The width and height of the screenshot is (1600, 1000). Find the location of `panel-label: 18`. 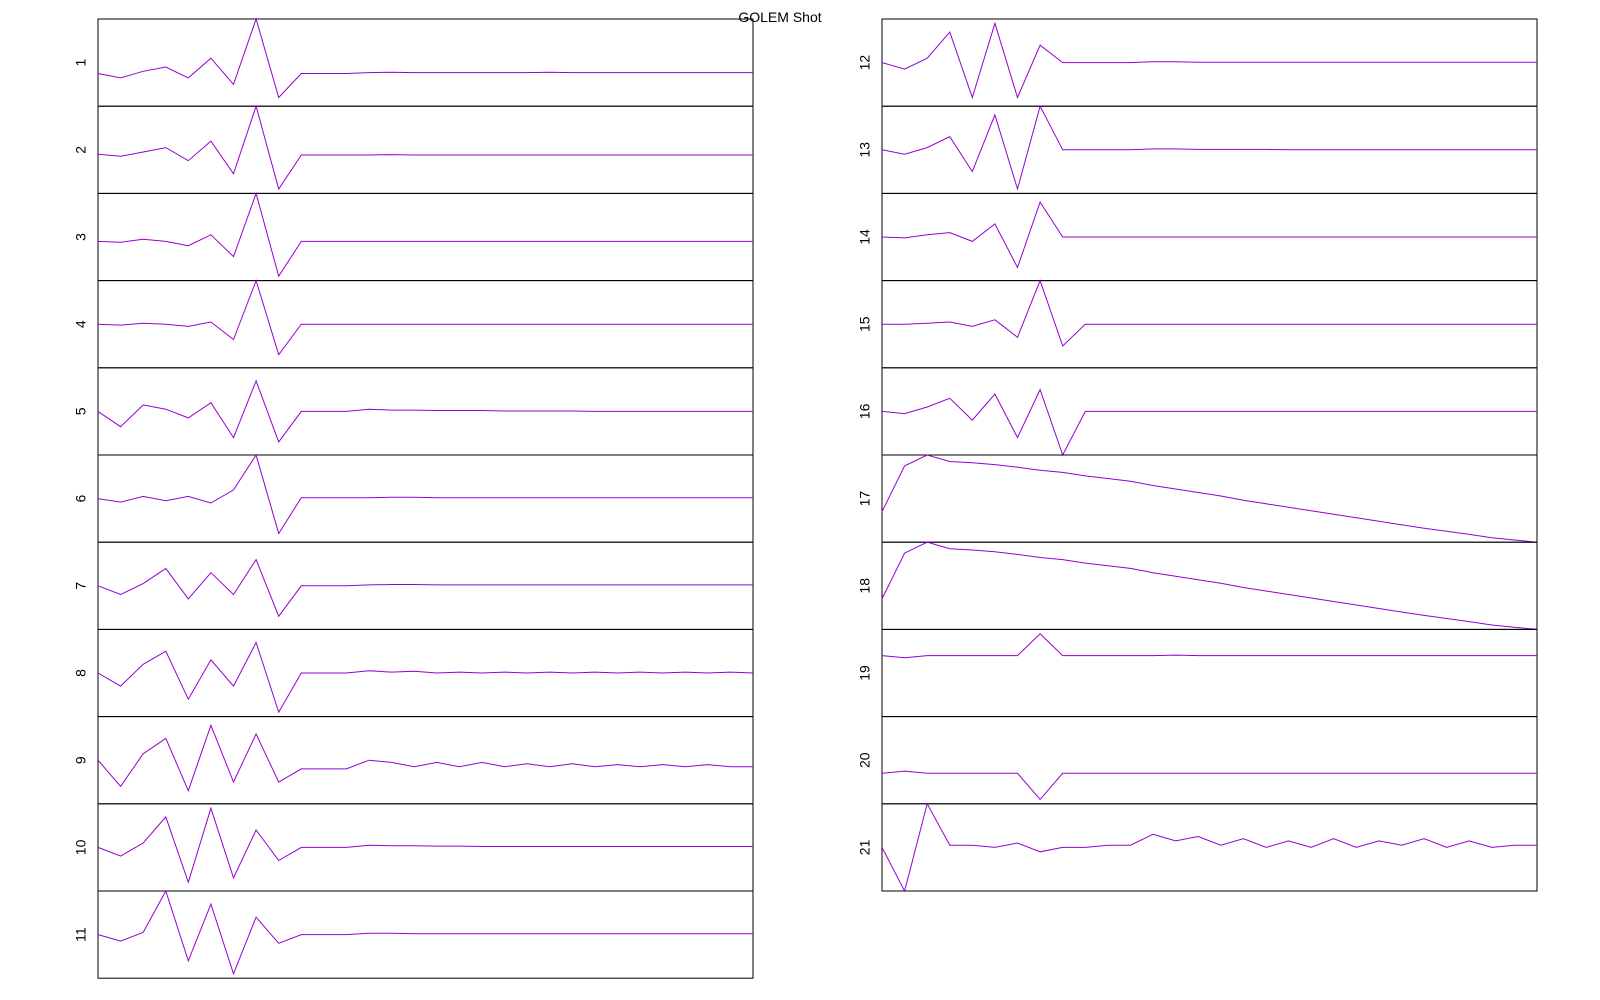

panel-label: 18 is located at coordinates (865, 586).